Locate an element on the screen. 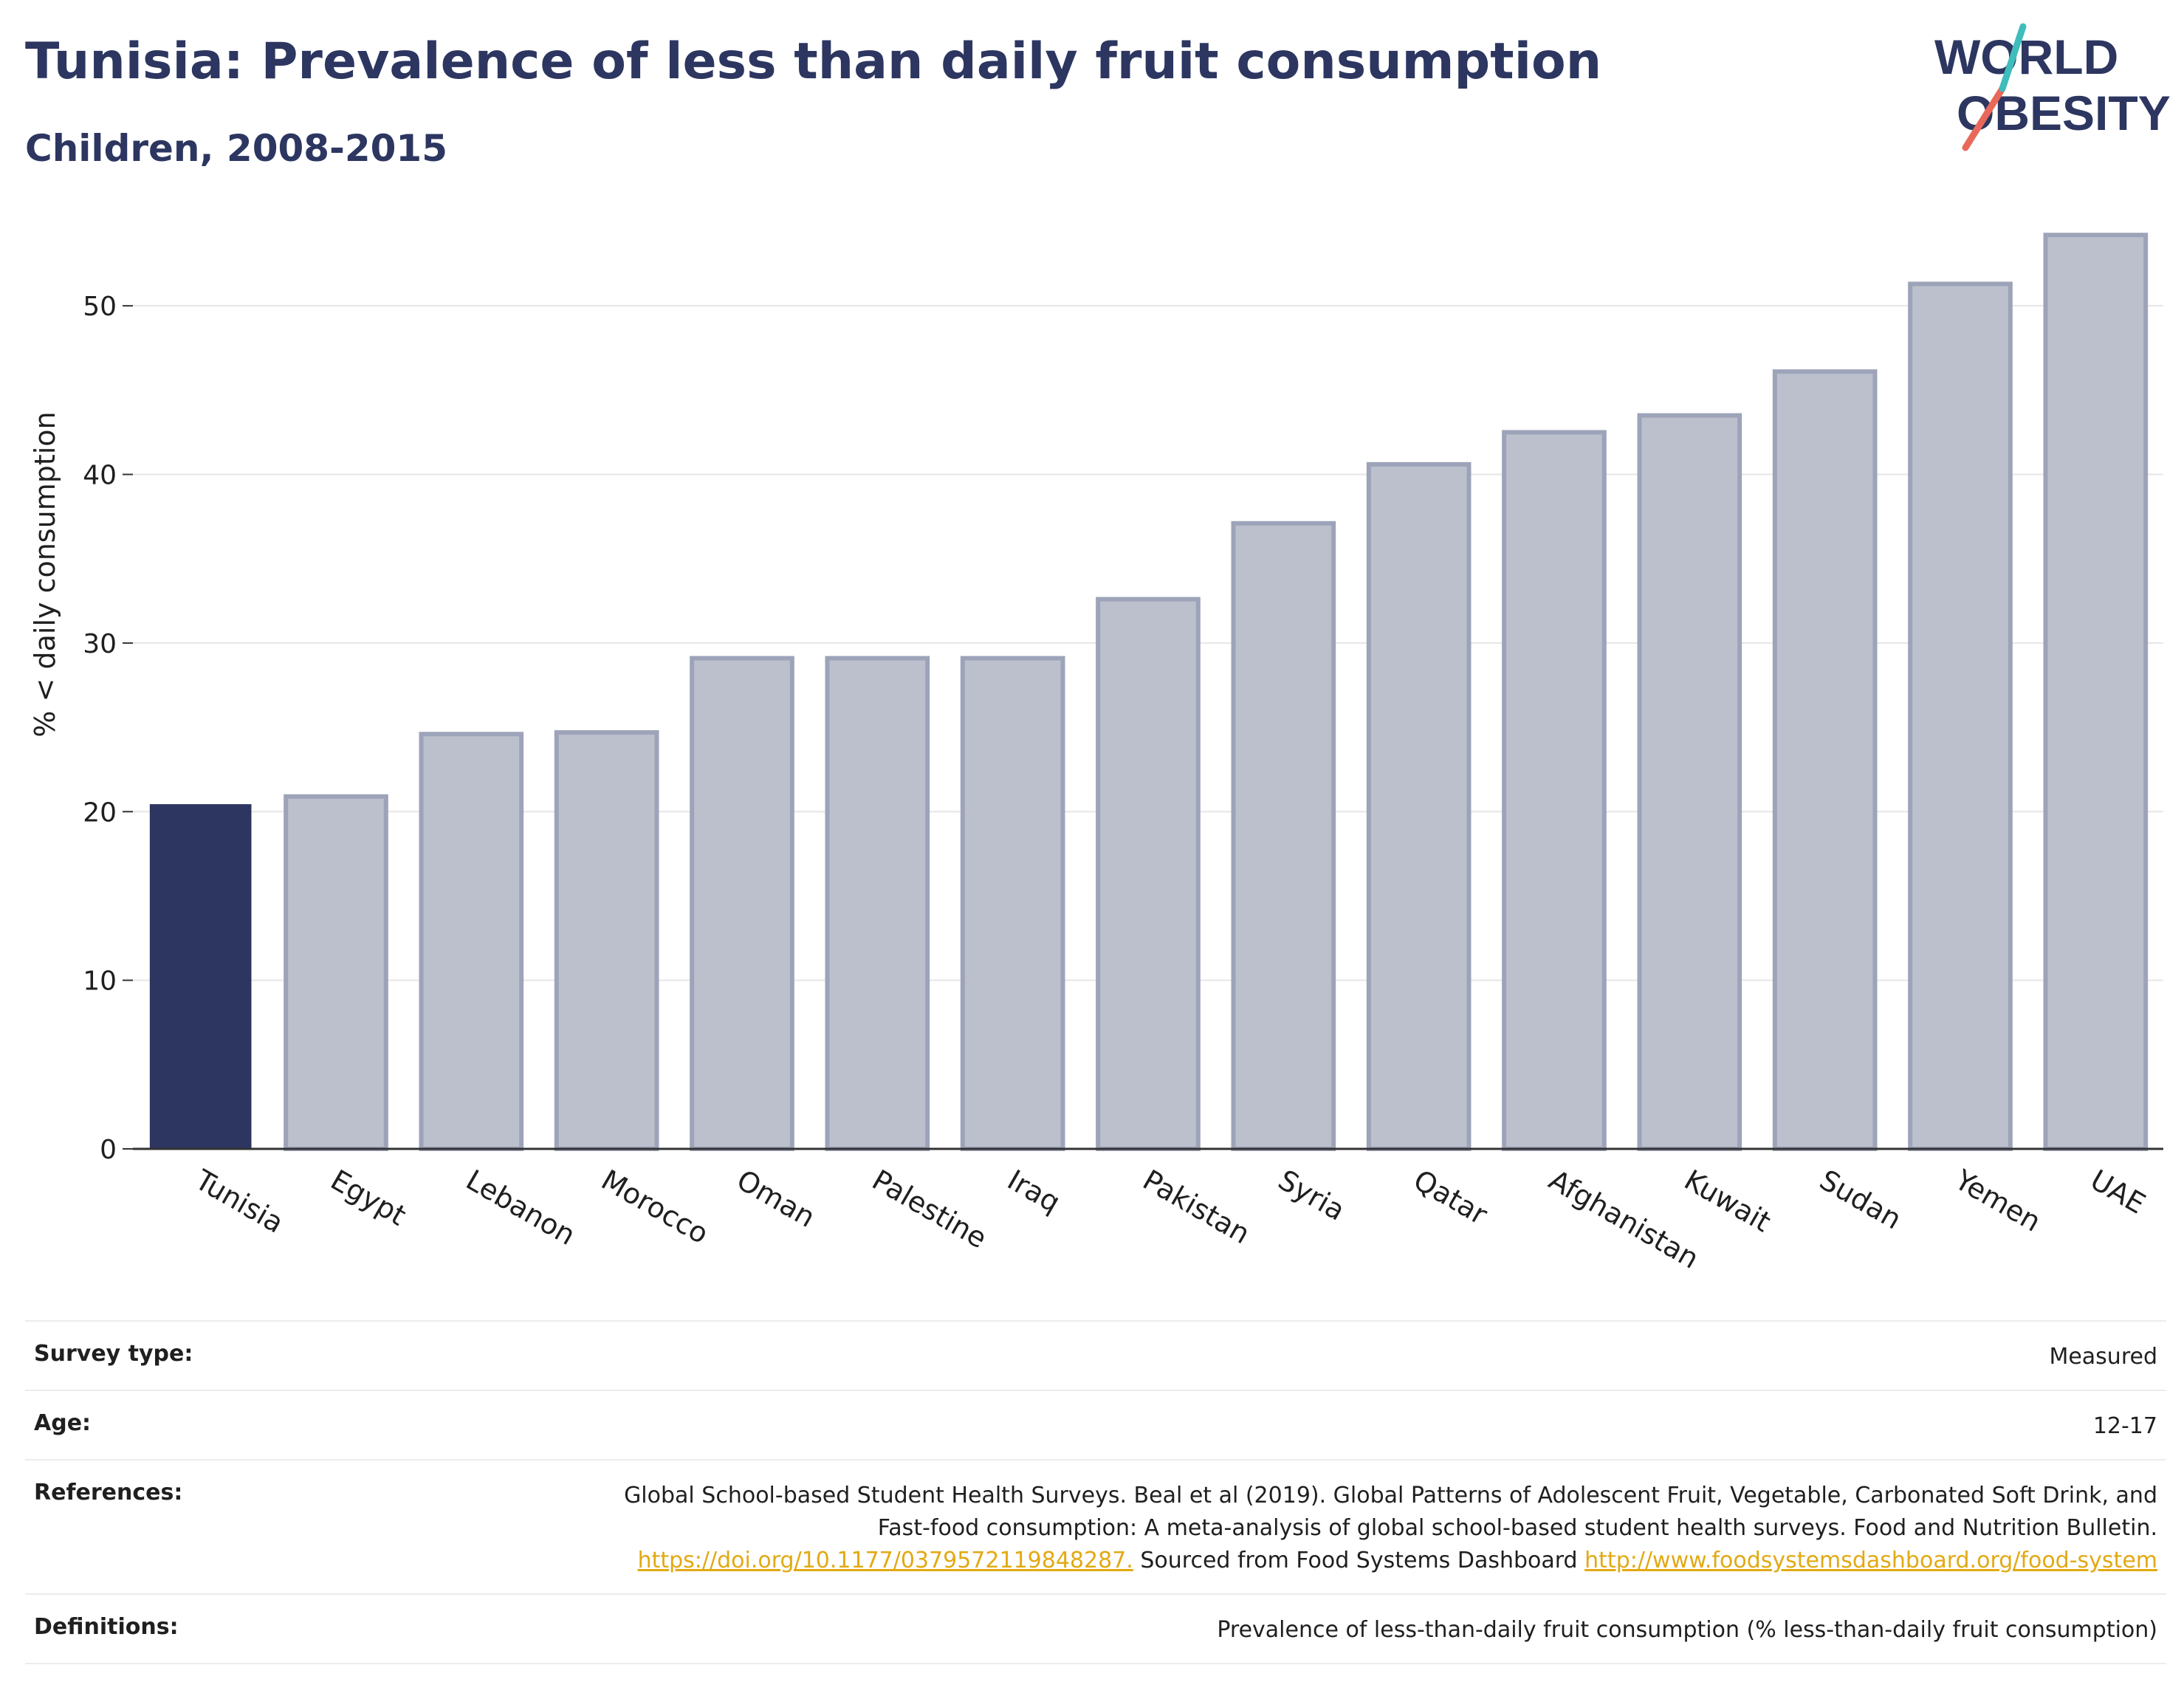  y-tick-label: 10 is located at coordinates (100, 982).